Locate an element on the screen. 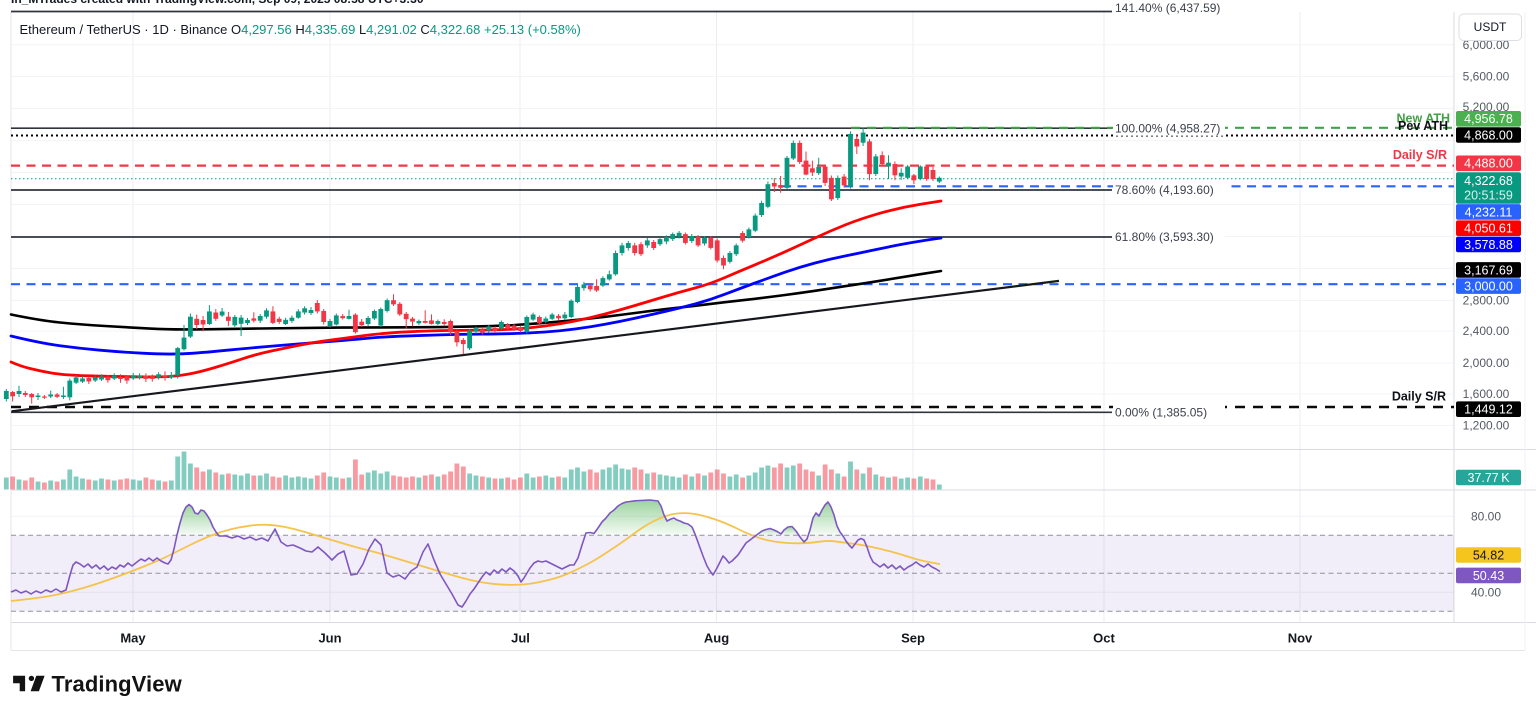  svg-text: 2,800.00 is located at coordinates (1486, 301).